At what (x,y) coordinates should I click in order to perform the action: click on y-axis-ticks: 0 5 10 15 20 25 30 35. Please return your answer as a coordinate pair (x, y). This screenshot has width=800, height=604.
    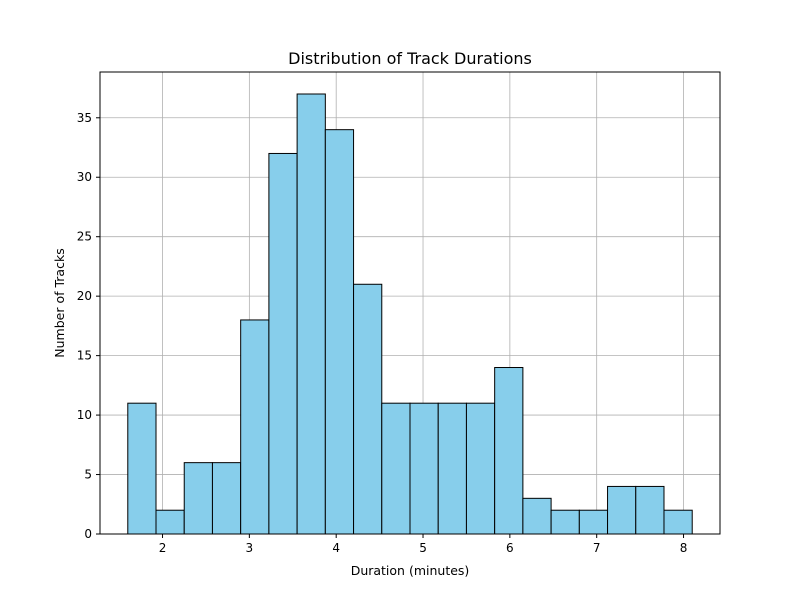
    Looking at the image, I should click on (88, 326).